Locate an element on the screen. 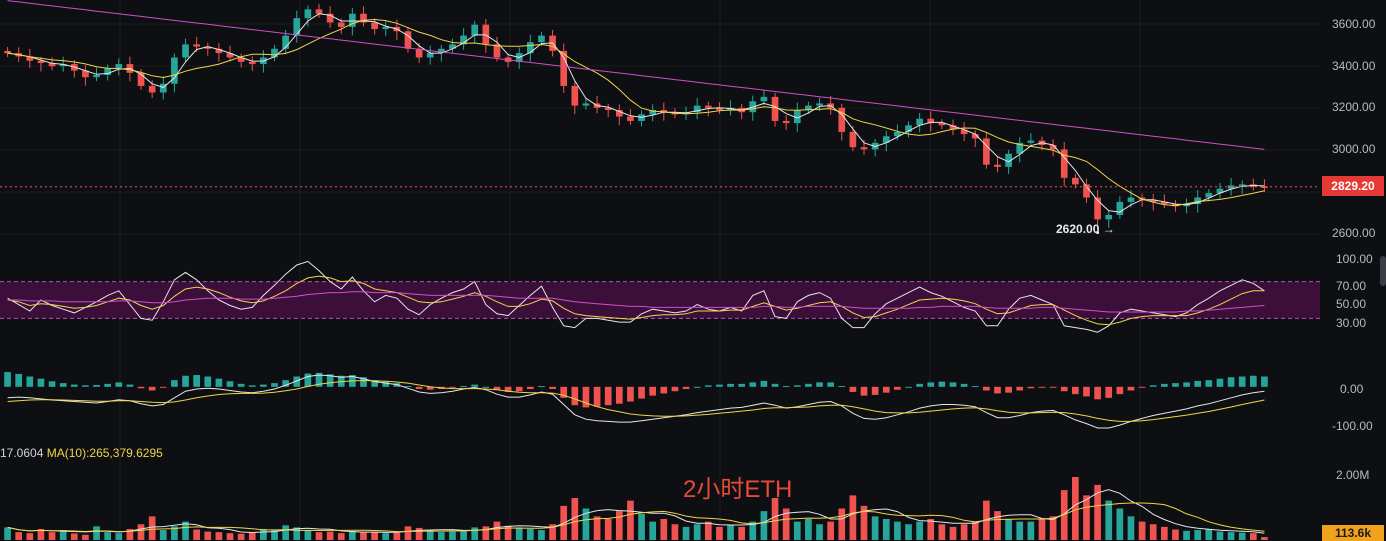 Image resolution: width=1386 pixels, height=541 pixels. pane-scroll-handle is located at coordinates (1383, 271).